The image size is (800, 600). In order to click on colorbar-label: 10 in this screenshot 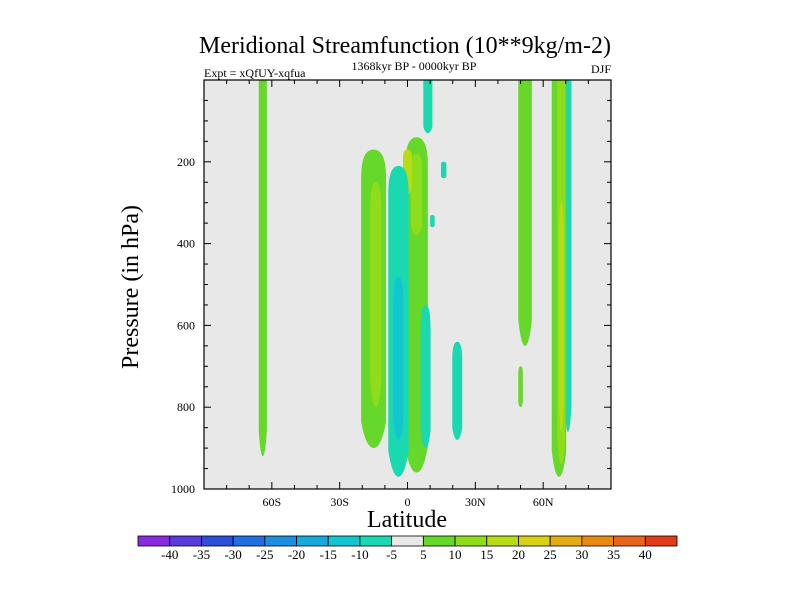, I will do `click(455, 554)`.